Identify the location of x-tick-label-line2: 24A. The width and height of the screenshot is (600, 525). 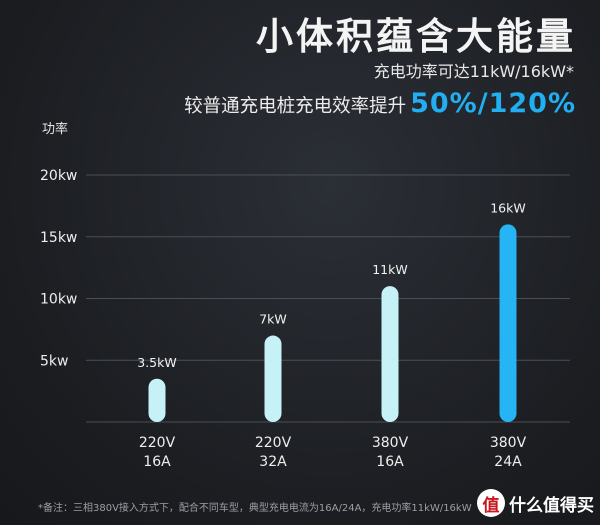
(508, 462).